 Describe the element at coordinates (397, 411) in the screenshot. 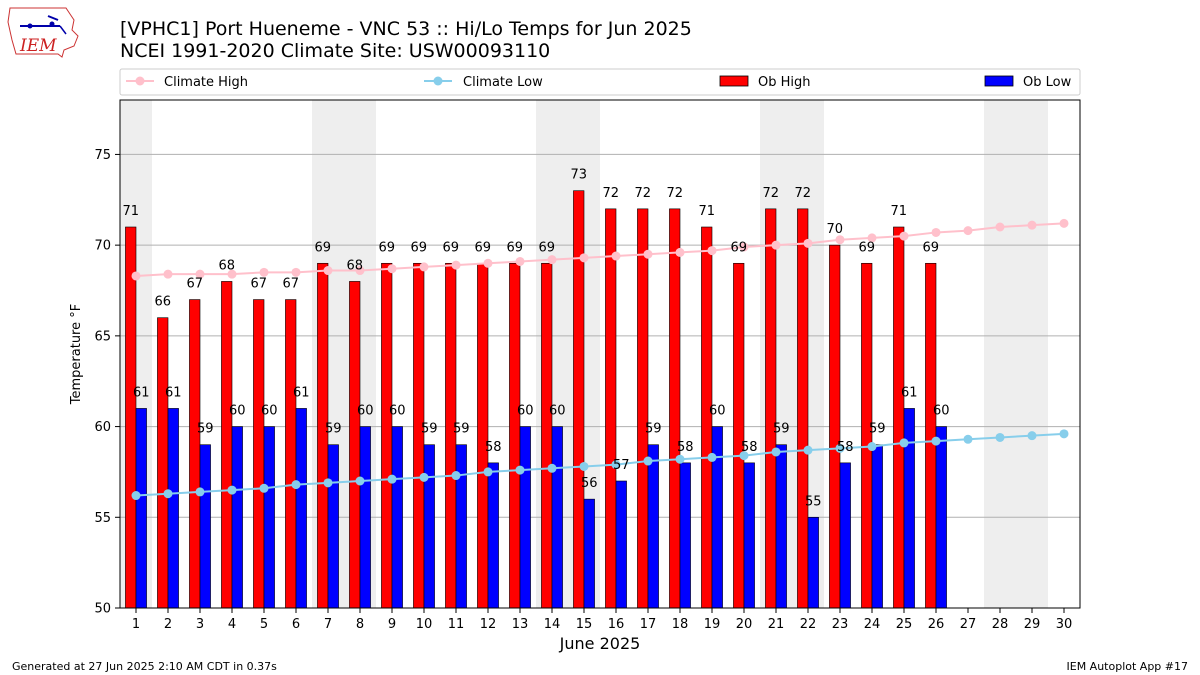

I see `ob-low-label-day-9: 60` at that location.